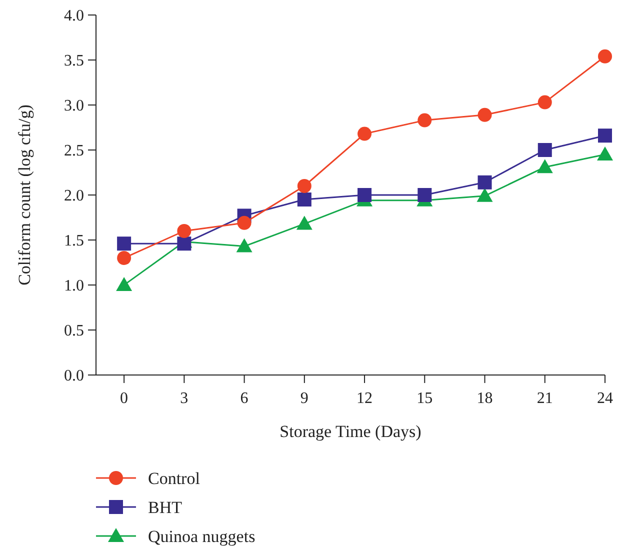 Image resolution: width=627 pixels, height=550 pixels. Describe the element at coordinates (424, 398) in the screenshot. I see `x-tick-label: 15` at that location.